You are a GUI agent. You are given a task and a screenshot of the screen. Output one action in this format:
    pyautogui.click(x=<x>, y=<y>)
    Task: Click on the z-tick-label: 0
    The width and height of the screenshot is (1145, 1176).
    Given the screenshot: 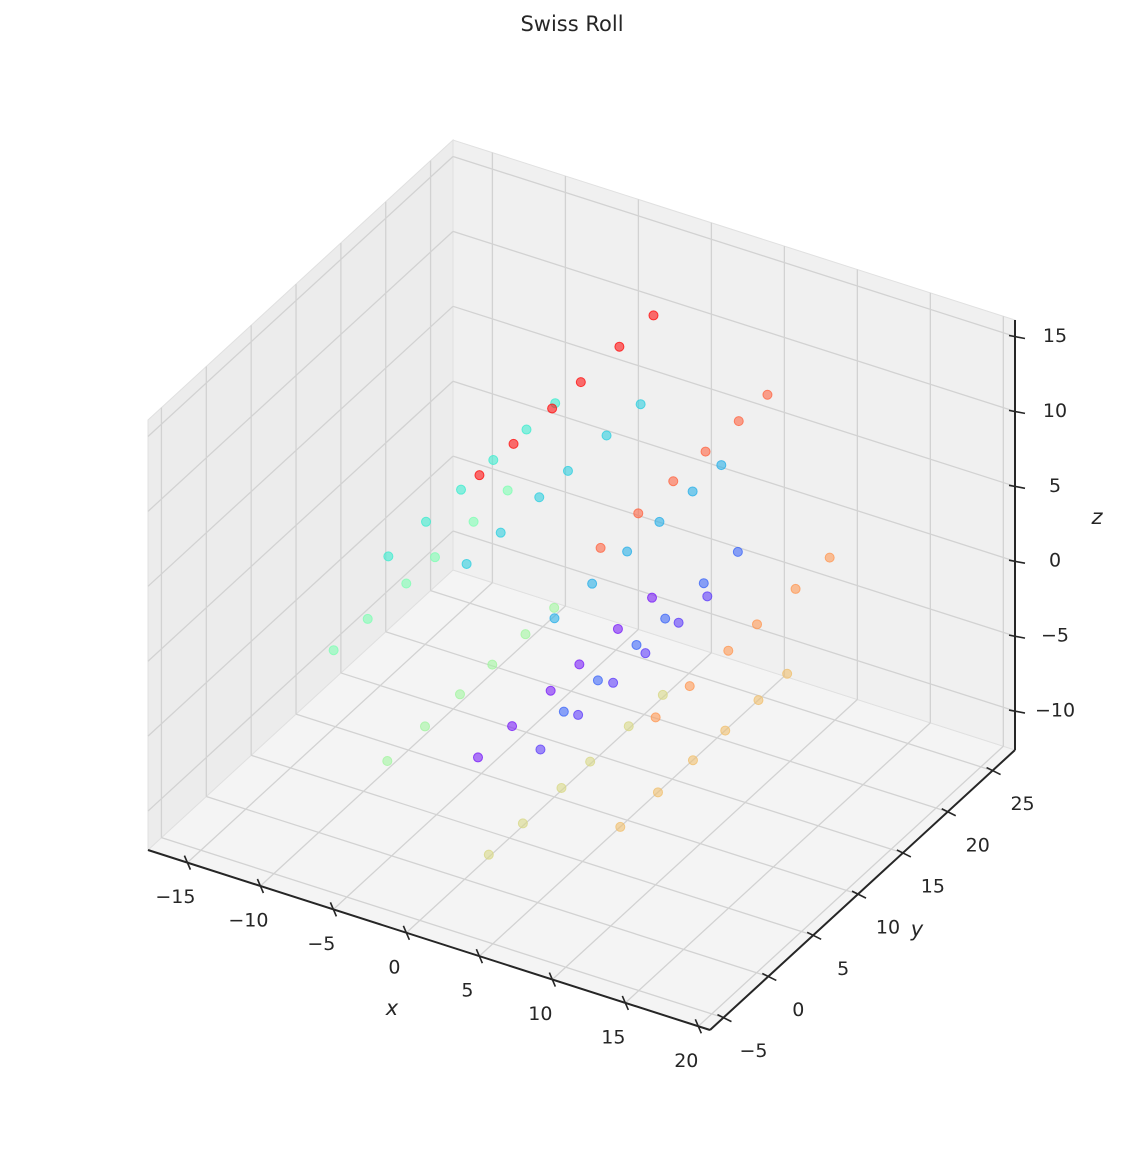 What is the action you would take?
    pyautogui.click(x=1055, y=561)
    